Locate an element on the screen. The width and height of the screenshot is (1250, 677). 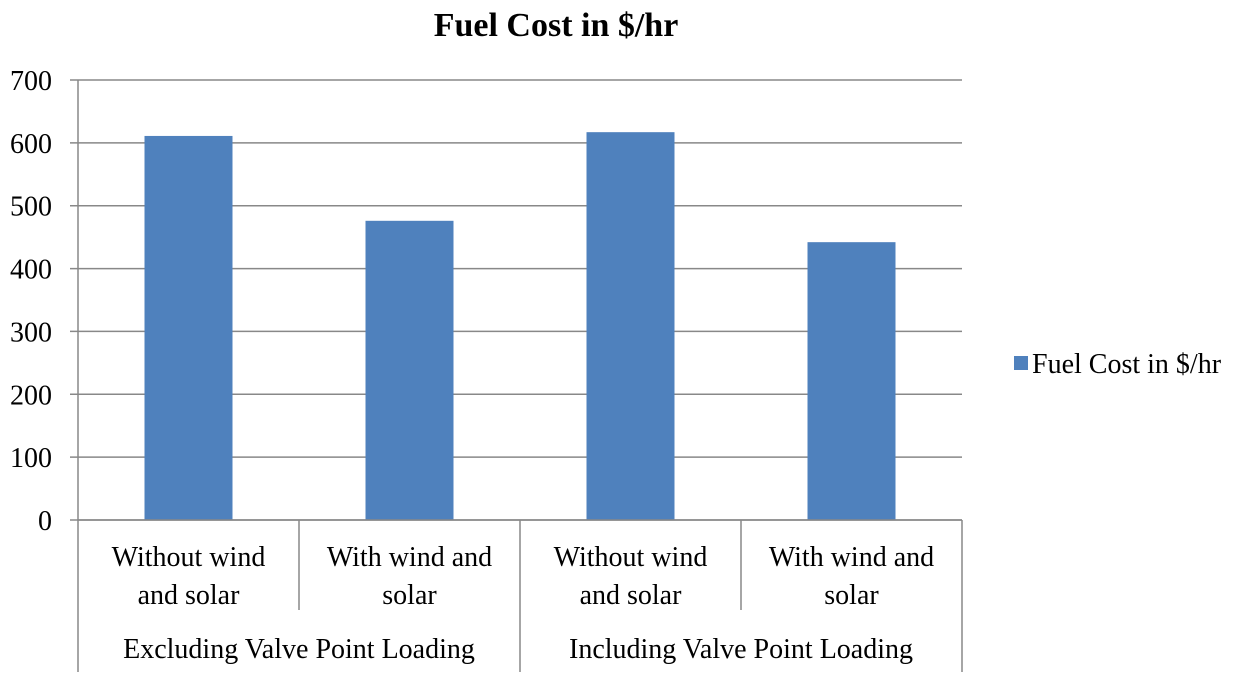
legend-swatch is located at coordinates (1021, 363).